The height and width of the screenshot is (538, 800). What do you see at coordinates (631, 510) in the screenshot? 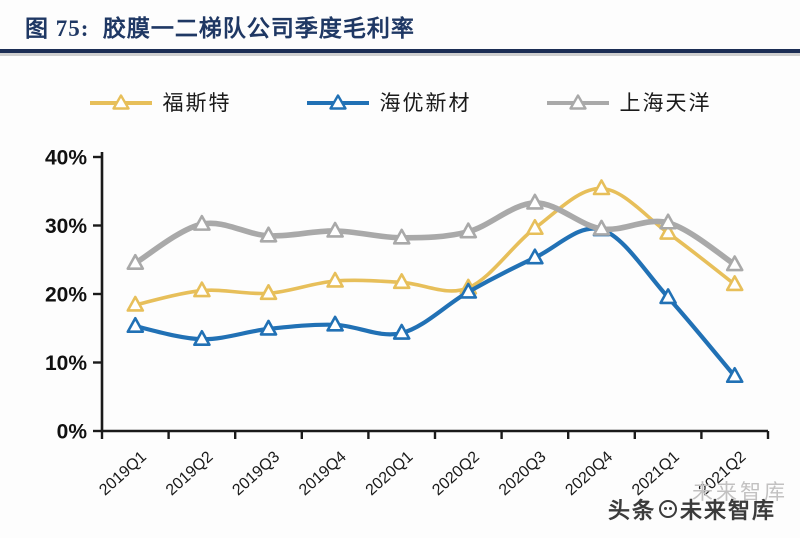
I see `watermark-prefix: 头条` at bounding box center [631, 510].